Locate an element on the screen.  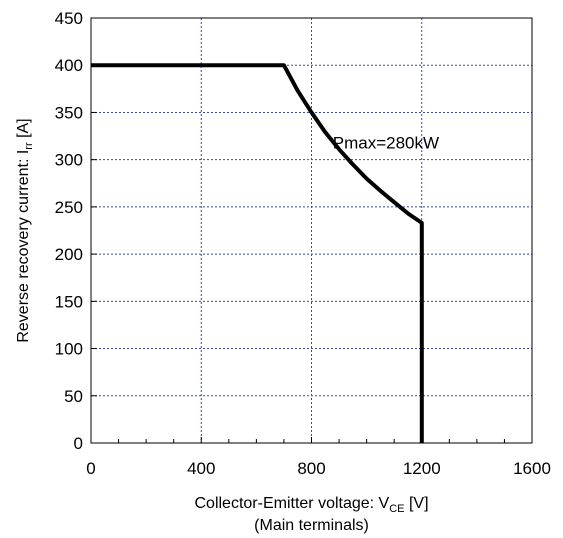
y-axis-label-sub: rr is located at coordinates (29, 146).